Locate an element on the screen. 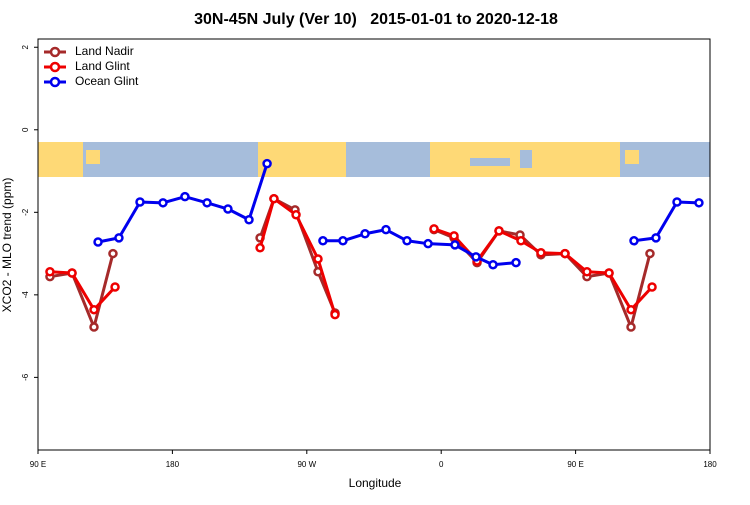 This screenshot has height=505, width=750. y-axis-label: XCO2 - MLO trend (ppm) is located at coordinates (7, 245).